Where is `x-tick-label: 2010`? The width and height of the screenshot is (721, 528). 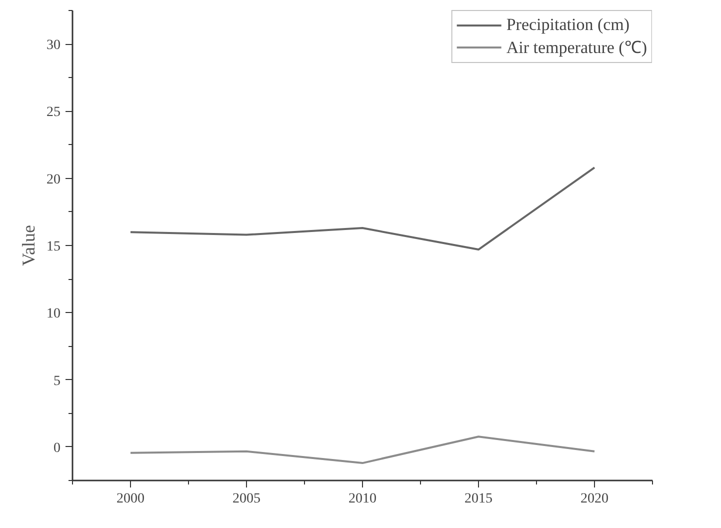
x-tick-label: 2010 is located at coordinates (362, 499).